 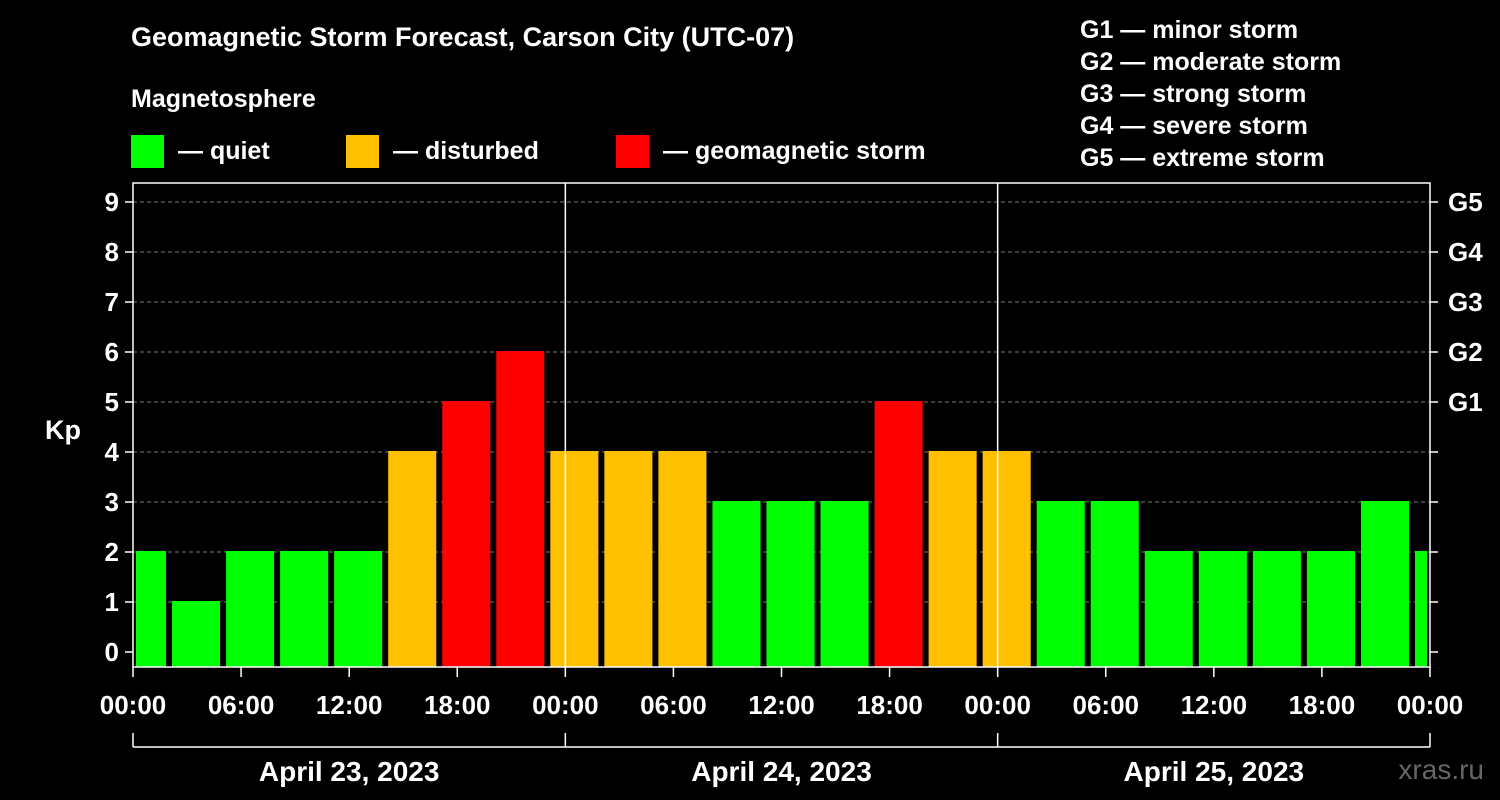 What do you see at coordinates (112, 652) in the screenshot?
I see `y-tick-label: 0` at bounding box center [112, 652].